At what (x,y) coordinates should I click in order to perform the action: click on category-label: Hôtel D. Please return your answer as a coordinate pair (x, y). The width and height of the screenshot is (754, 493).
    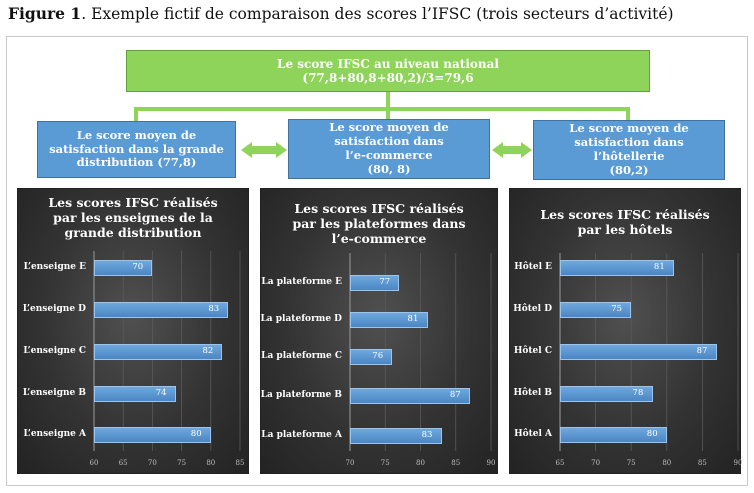
    Looking at the image, I should click on (532, 309).